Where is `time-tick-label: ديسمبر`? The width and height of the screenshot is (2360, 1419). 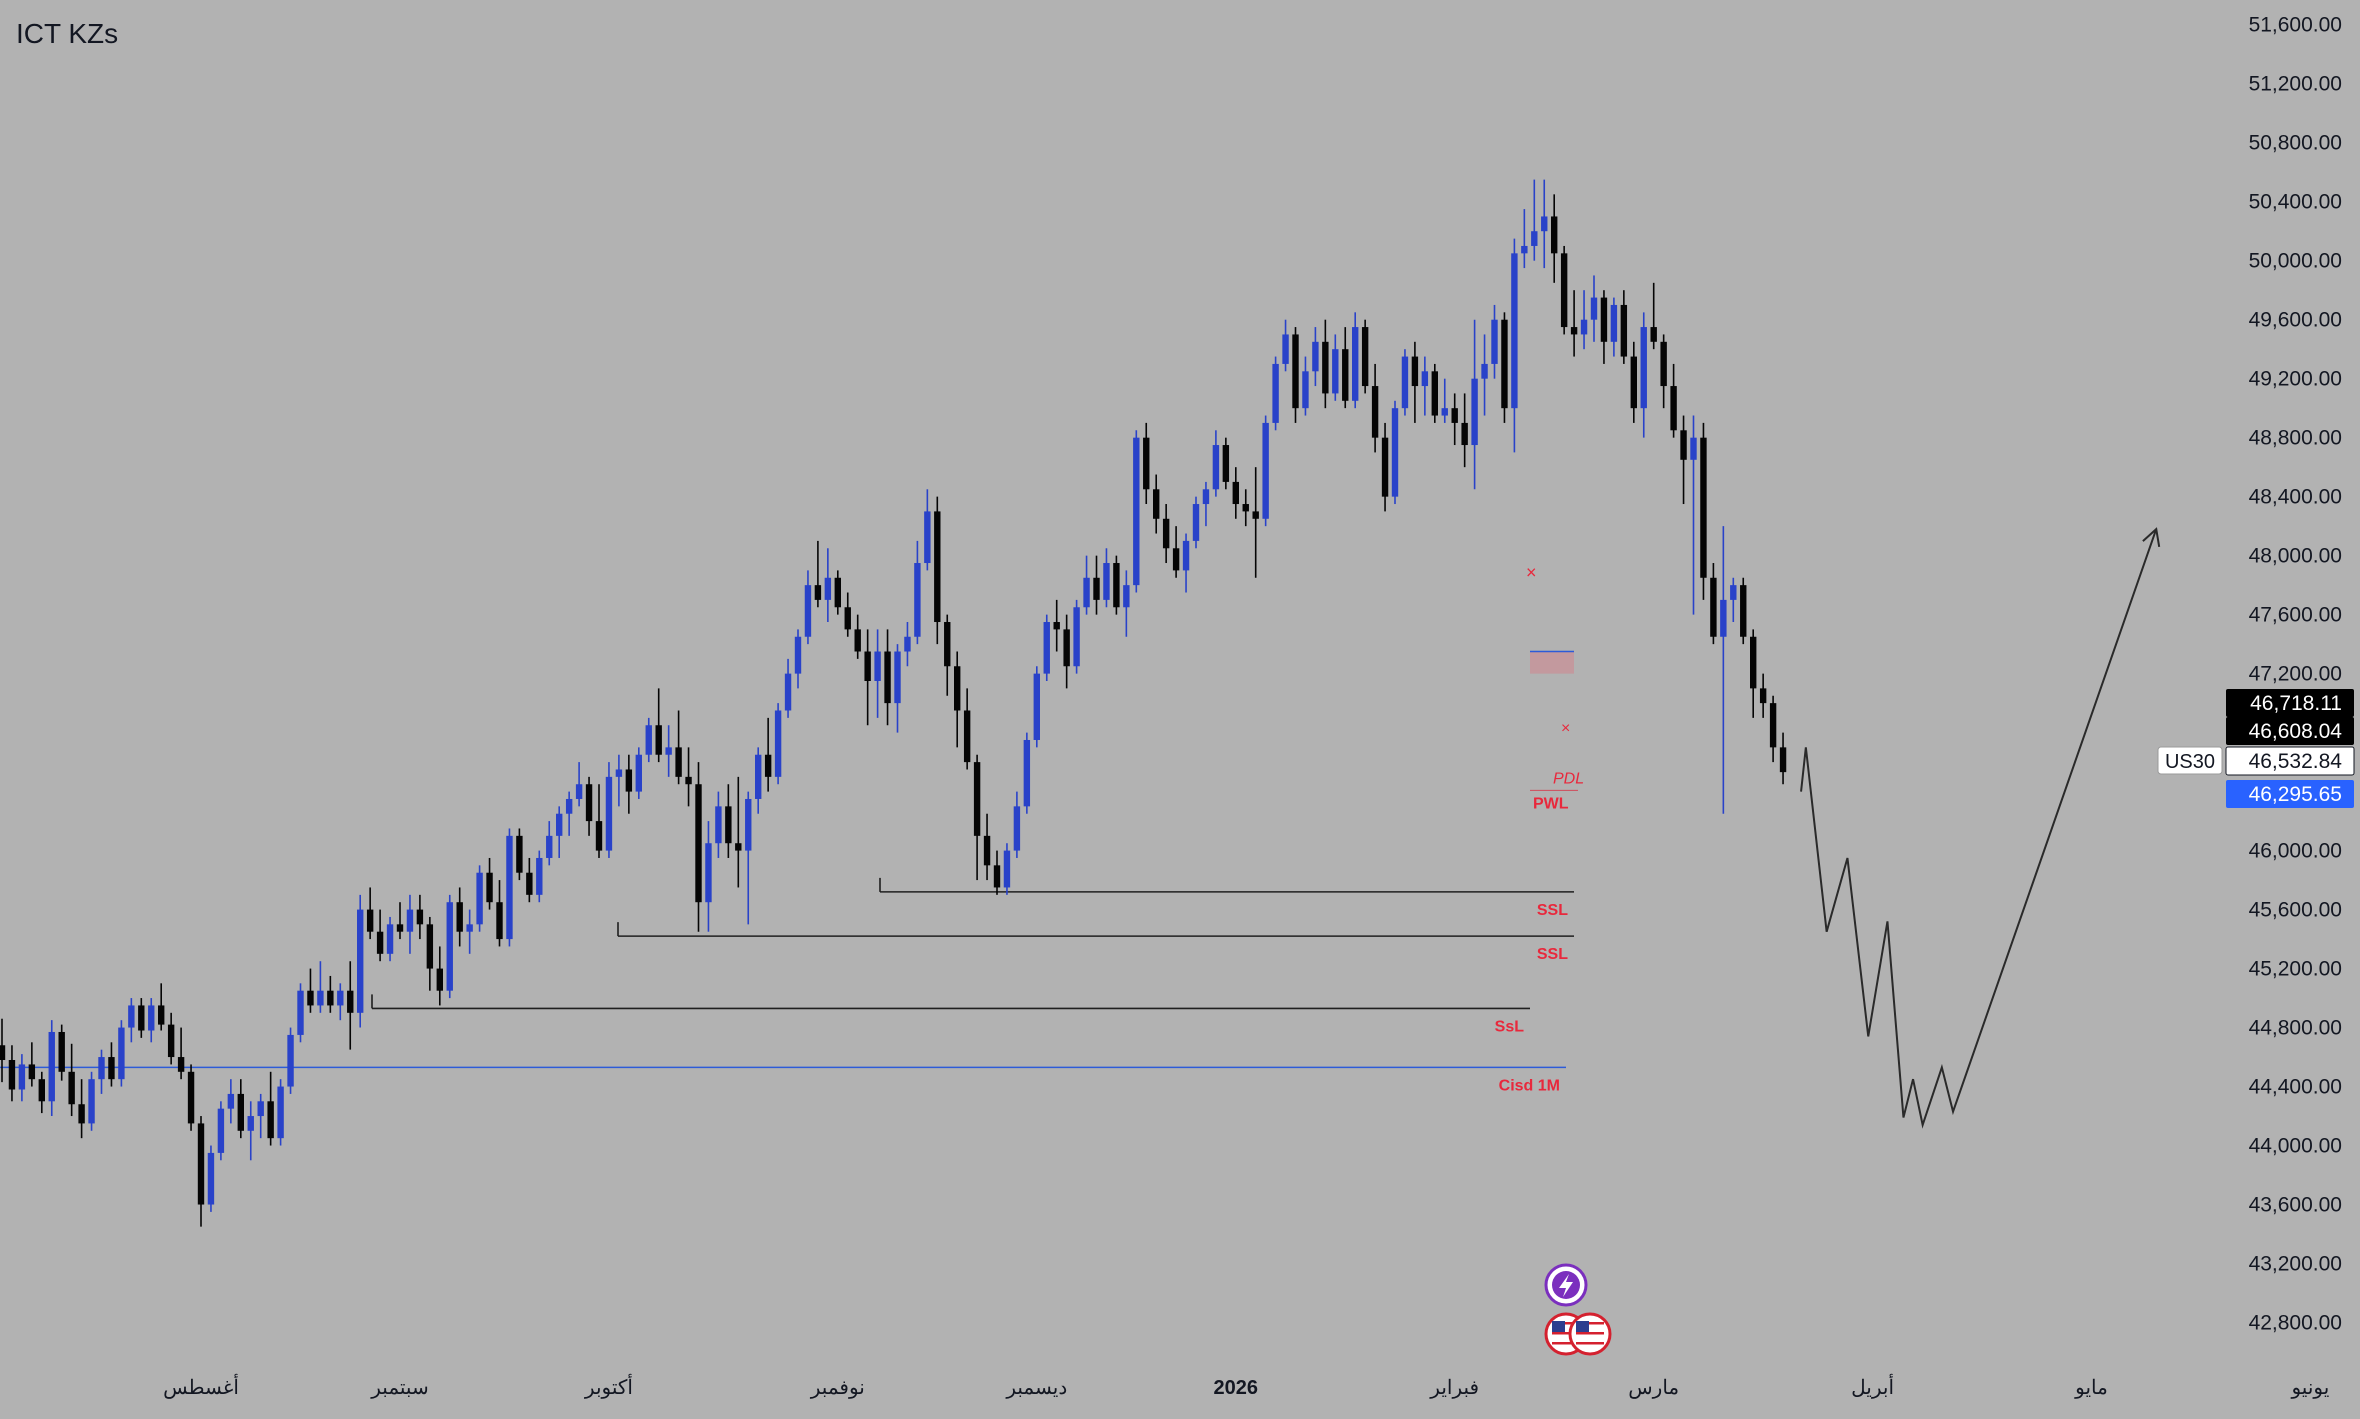 time-tick-label: ديسمبر is located at coordinates (1036, 1388).